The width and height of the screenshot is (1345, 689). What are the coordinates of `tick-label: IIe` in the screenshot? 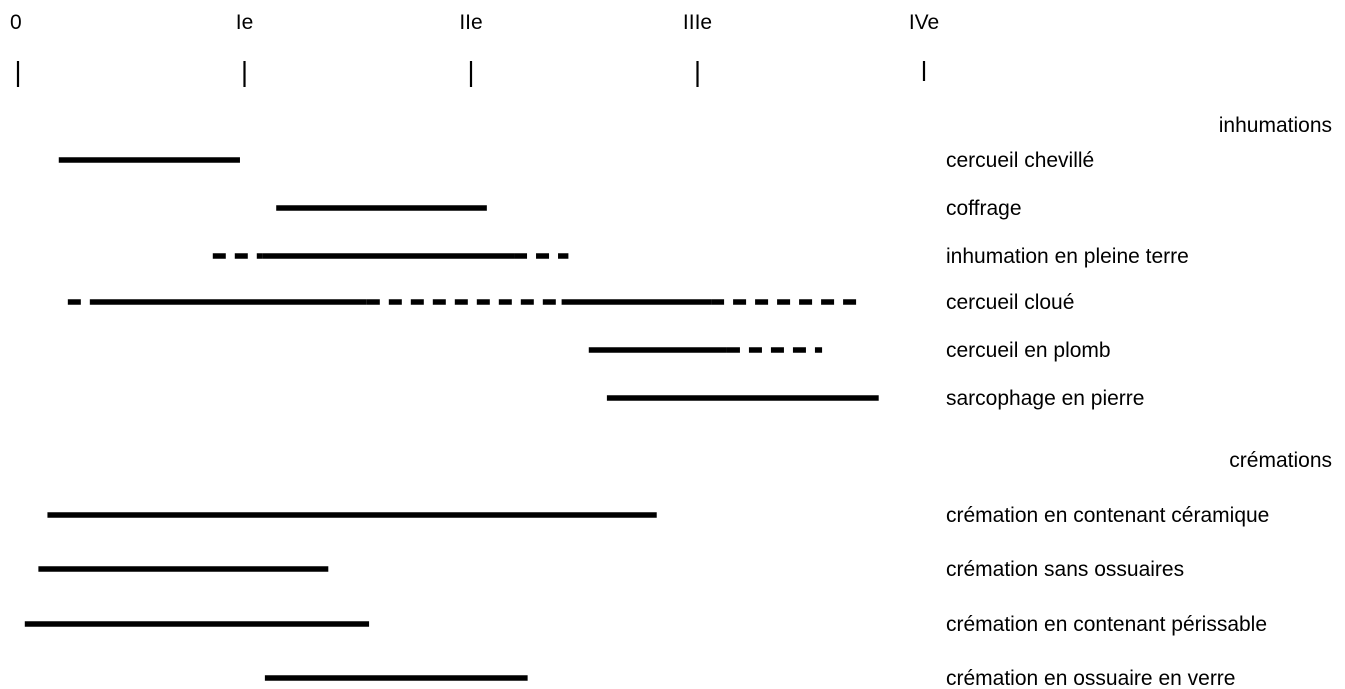 It's located at (470, 22).